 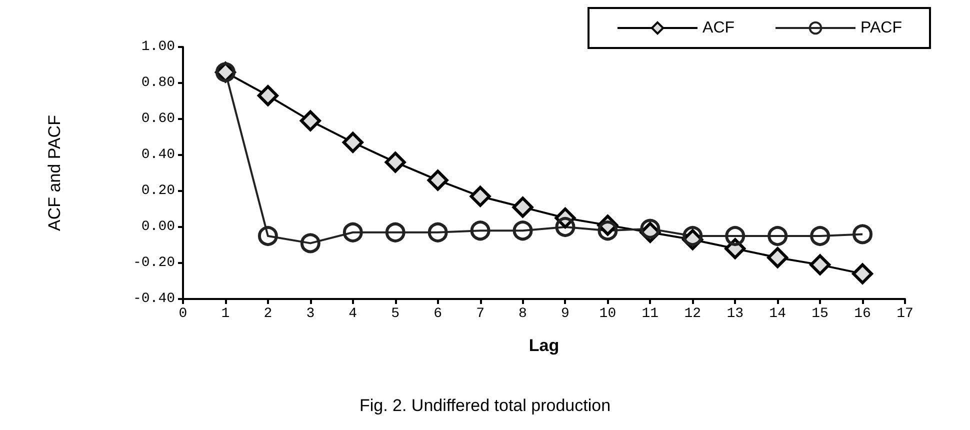 What do you see at coordinates (225, 314) in the screenshot?
I see `x-tick-label: 1` at bounding box center [225, 314].